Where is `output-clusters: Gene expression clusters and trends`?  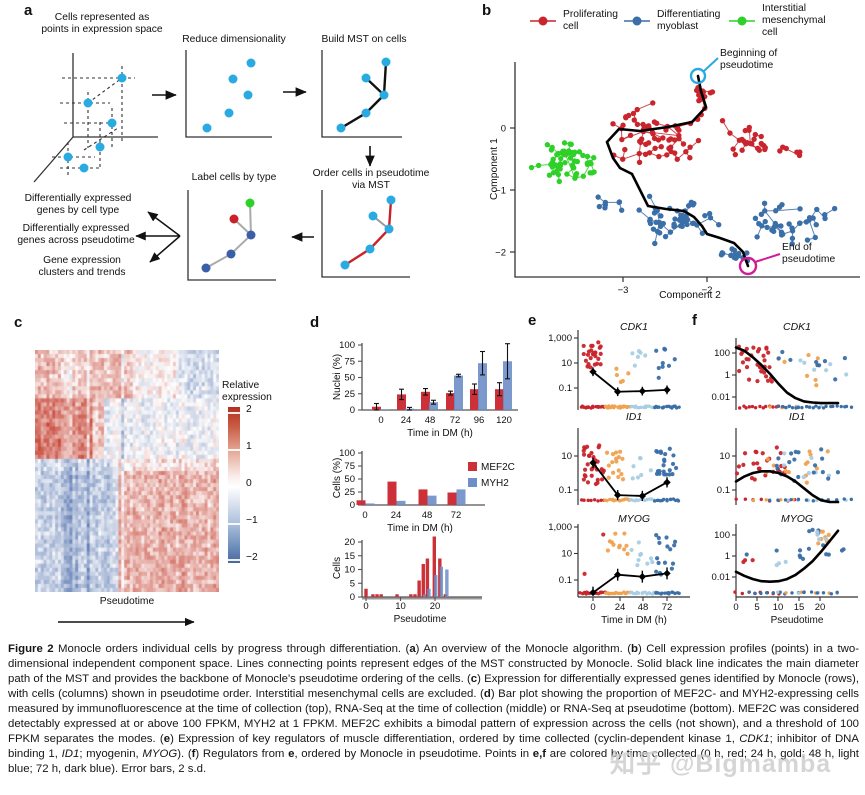
output-clusters: Gene expression clusters and trends is located at coordinates (82, 267).